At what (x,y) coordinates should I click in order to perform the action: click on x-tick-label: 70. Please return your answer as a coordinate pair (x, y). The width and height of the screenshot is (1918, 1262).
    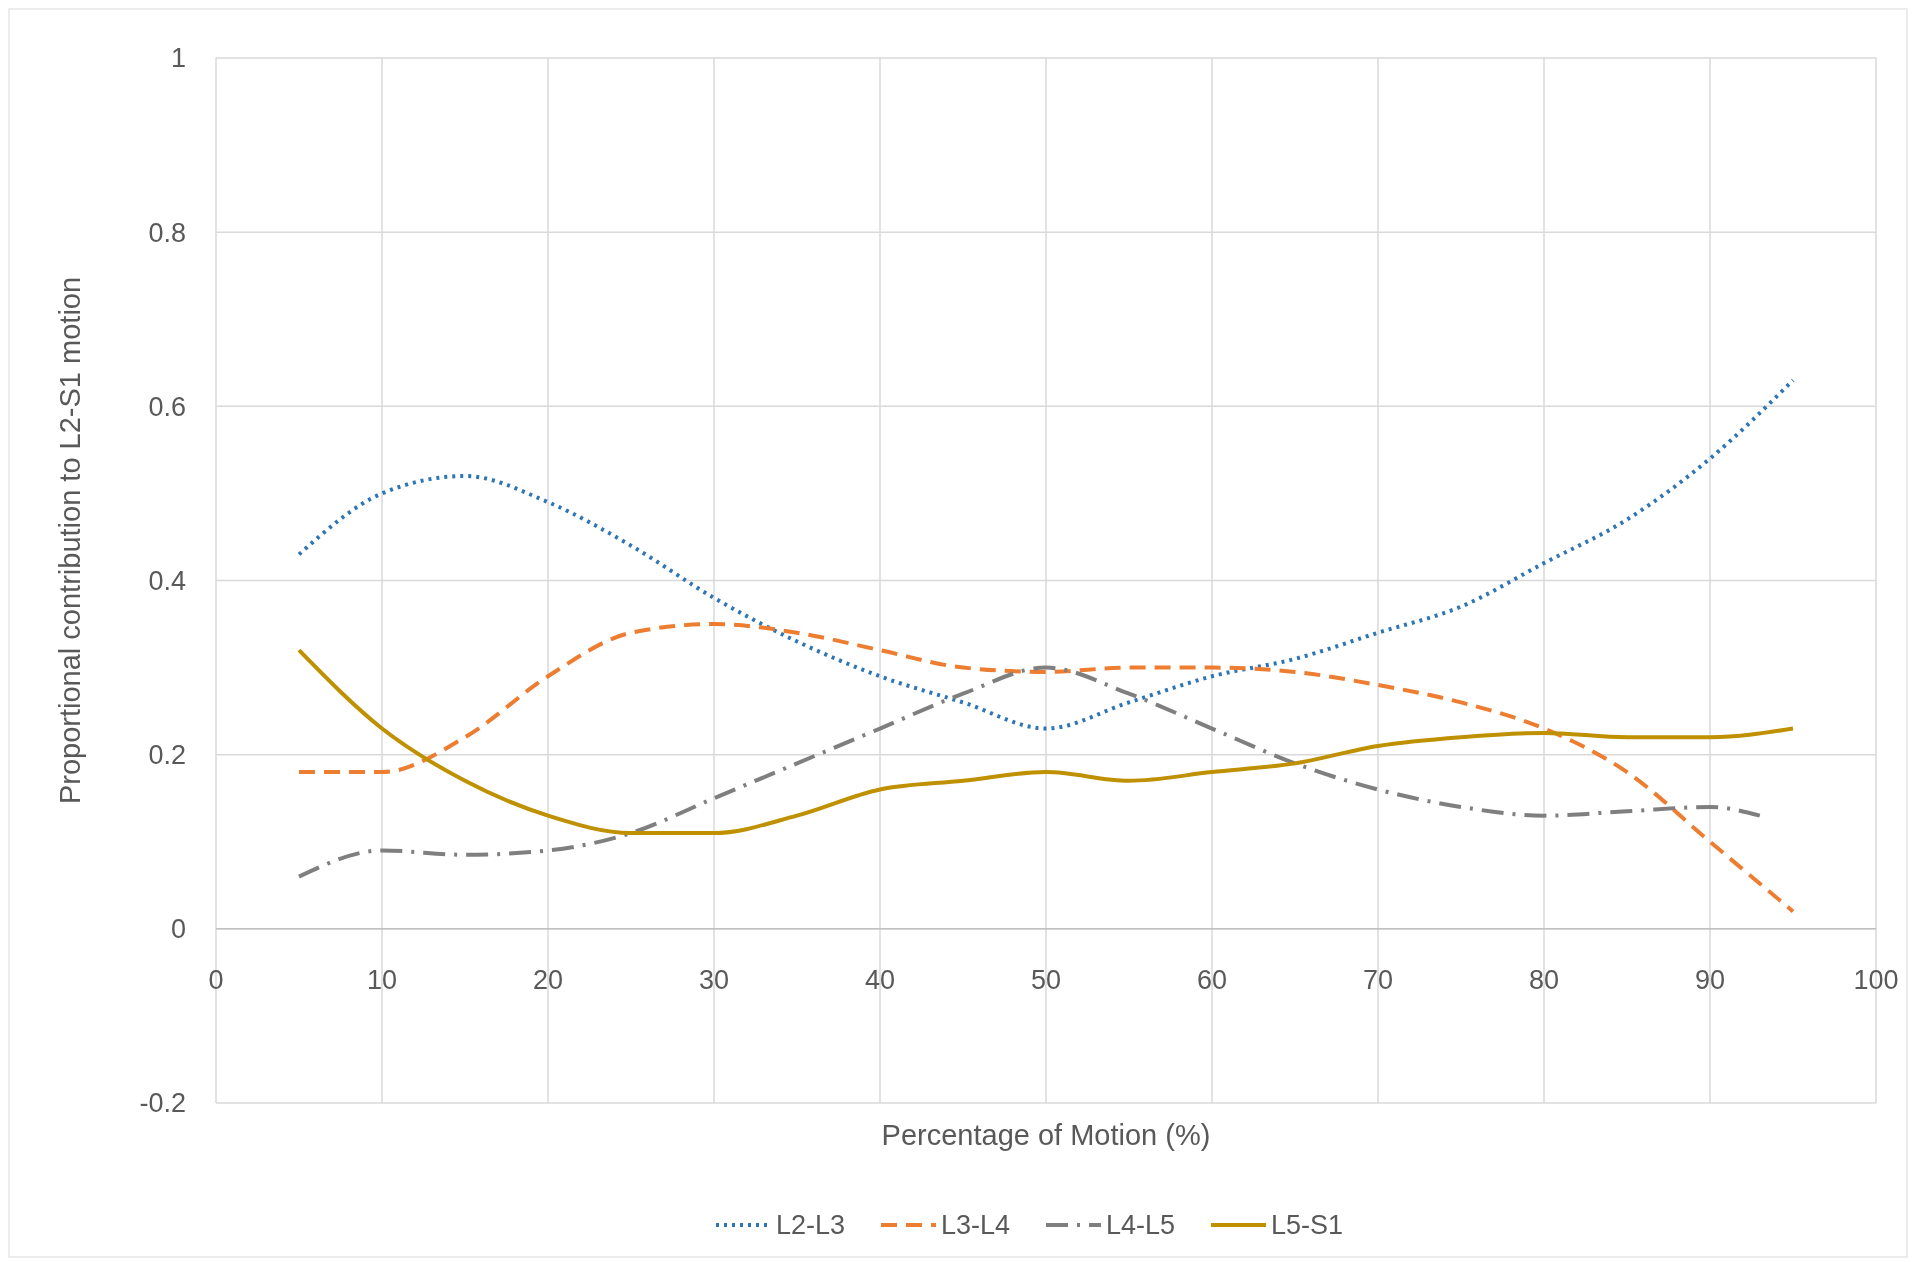
    Looking at the image, I should click on (1378, 979).